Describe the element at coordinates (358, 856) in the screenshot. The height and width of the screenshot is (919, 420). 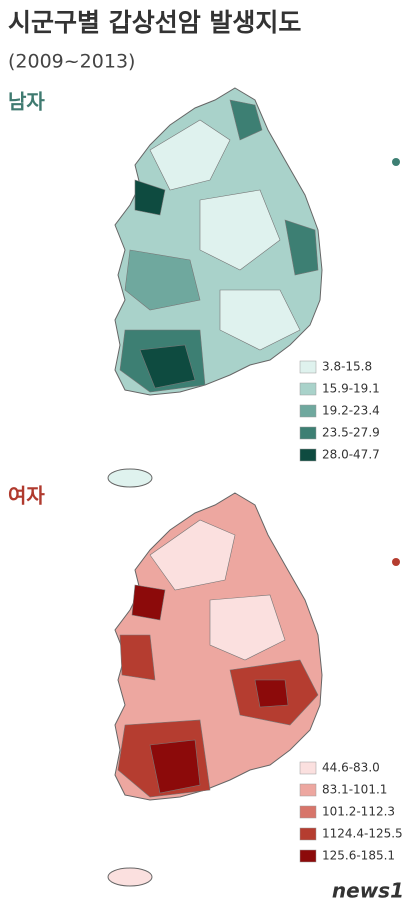
I see `legend-label: 125.6-185.1` at that location.